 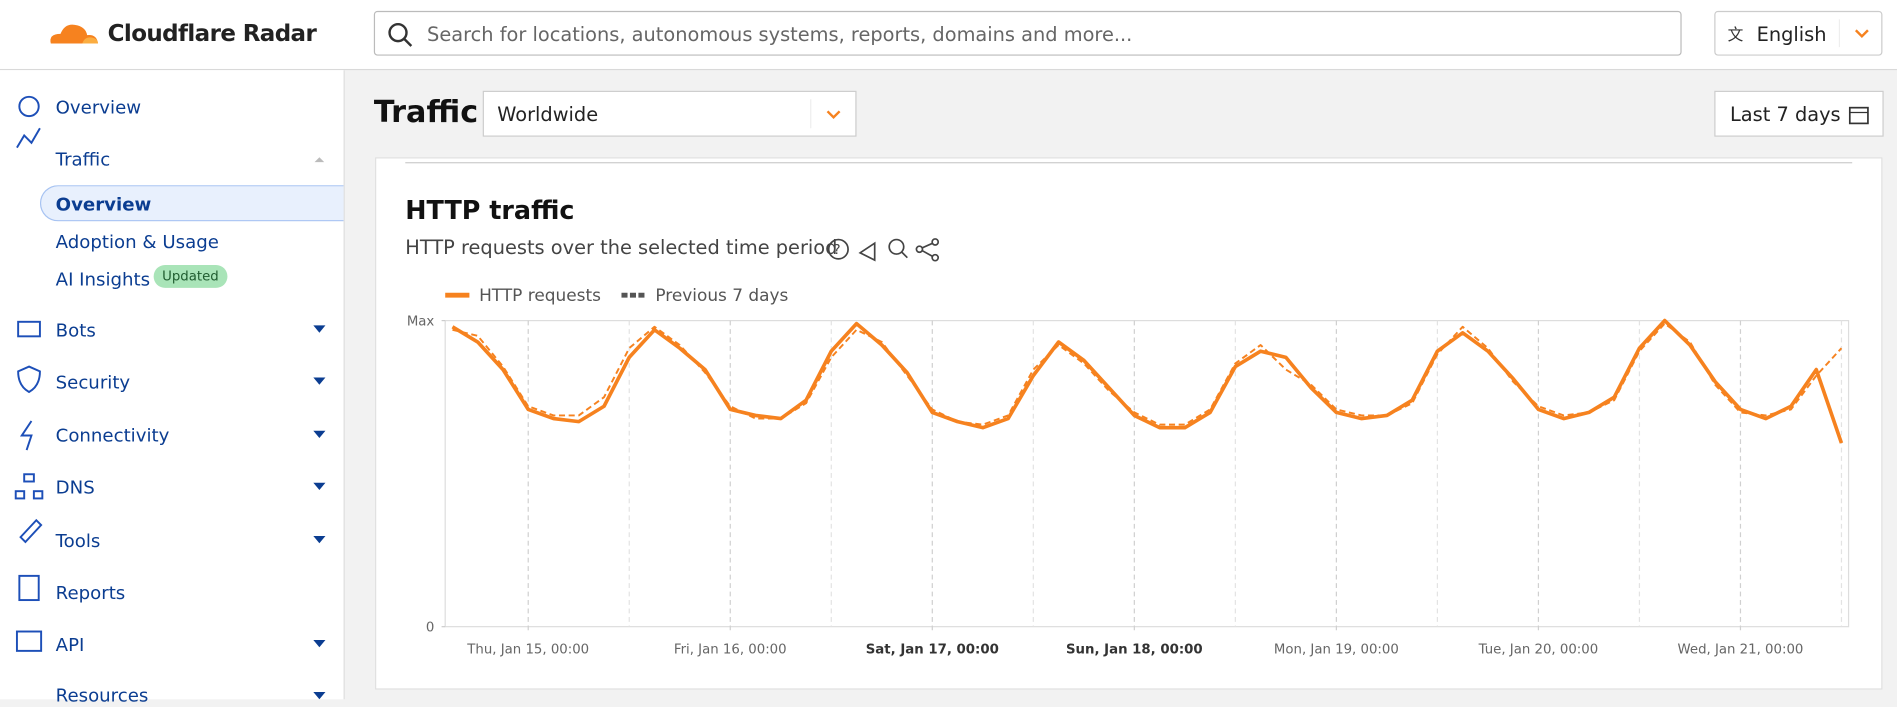 What do you see at coordinates (1538, 649) in the screenshot?
I see `x-tick-label: Tue, Jan 20, 00:00` at bounding box center [1538, 649].